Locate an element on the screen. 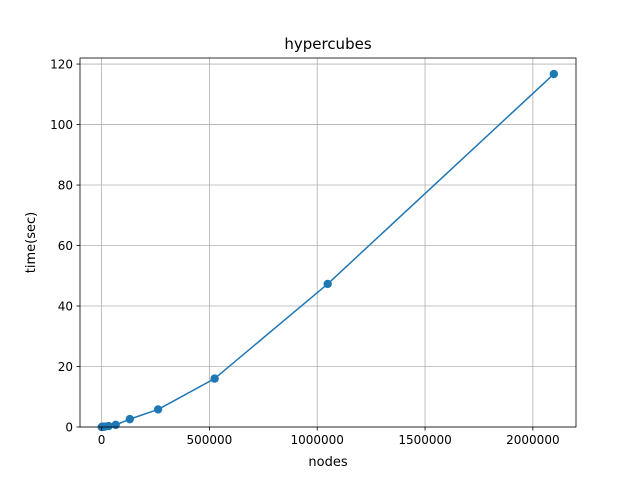  y-axis-label: time(sec) is located at coordinates (31, 242).